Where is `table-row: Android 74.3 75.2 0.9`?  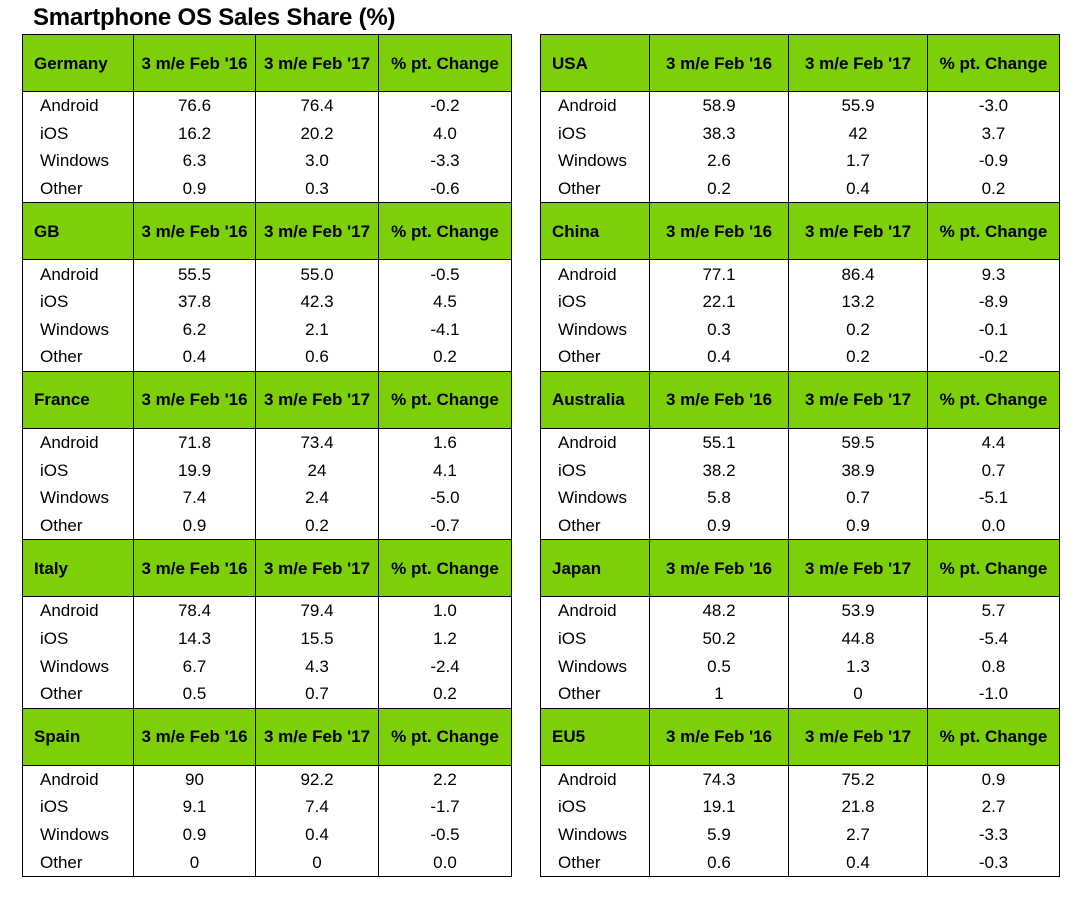 table-row: Android 74.3 75.2 0.9 is located at coordinates (800, 779).